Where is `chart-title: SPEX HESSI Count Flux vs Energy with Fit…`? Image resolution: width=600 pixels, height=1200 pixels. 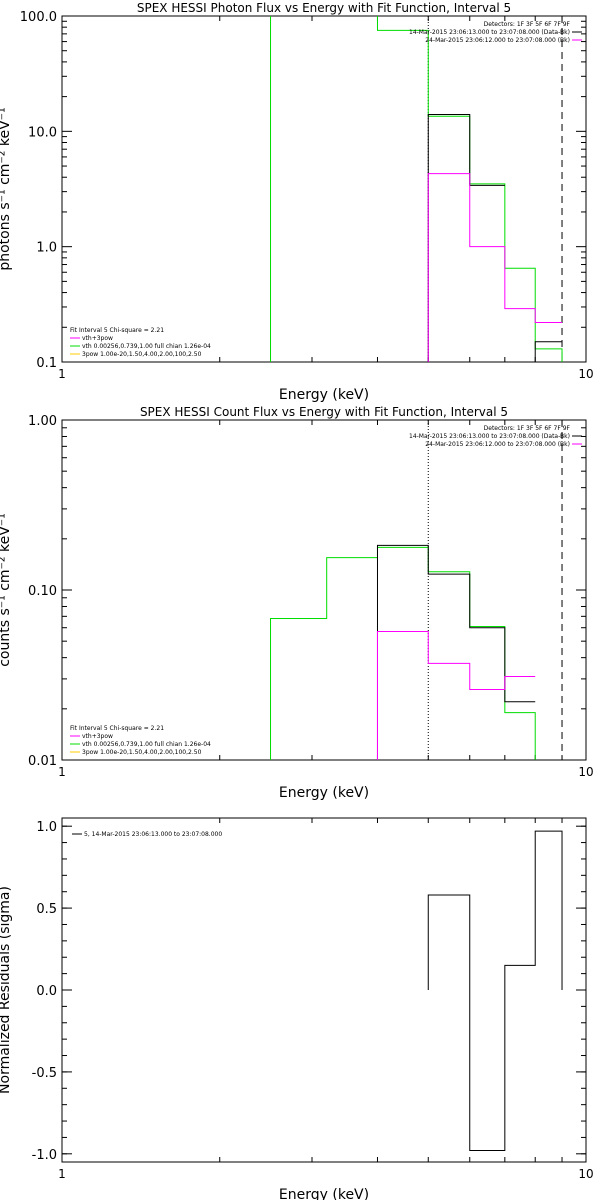 chart-title: SPEX HESSI Count Flux vs Energy with Fit… is located at coordinates (324, 412).